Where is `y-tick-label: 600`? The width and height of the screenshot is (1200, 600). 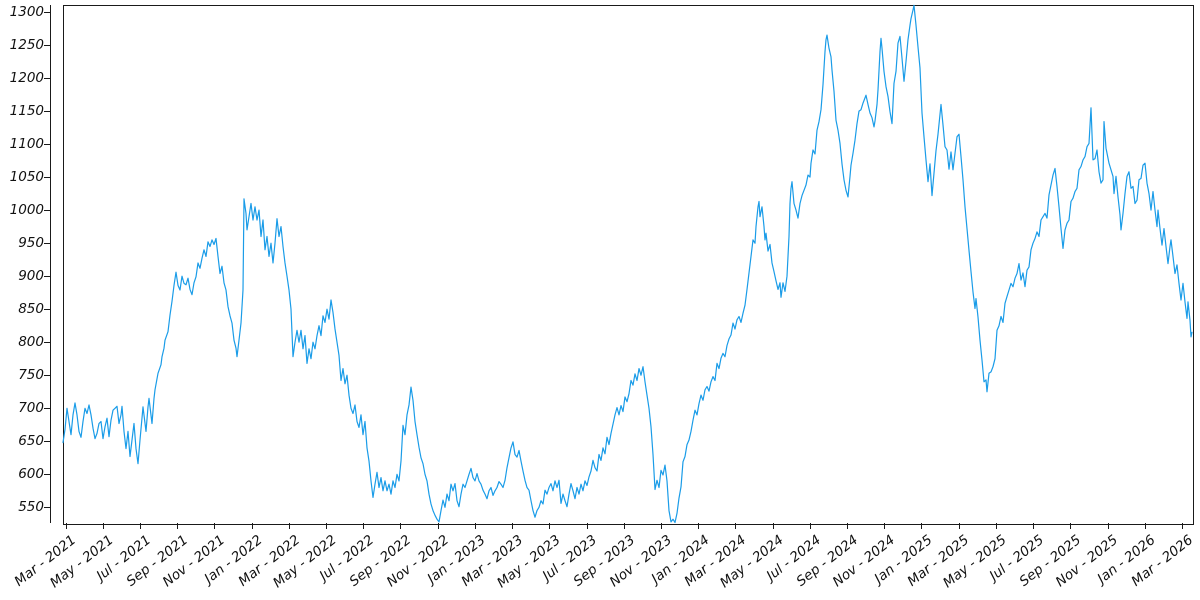 y-tick-label: 600 is located at coordinates (31, 474).